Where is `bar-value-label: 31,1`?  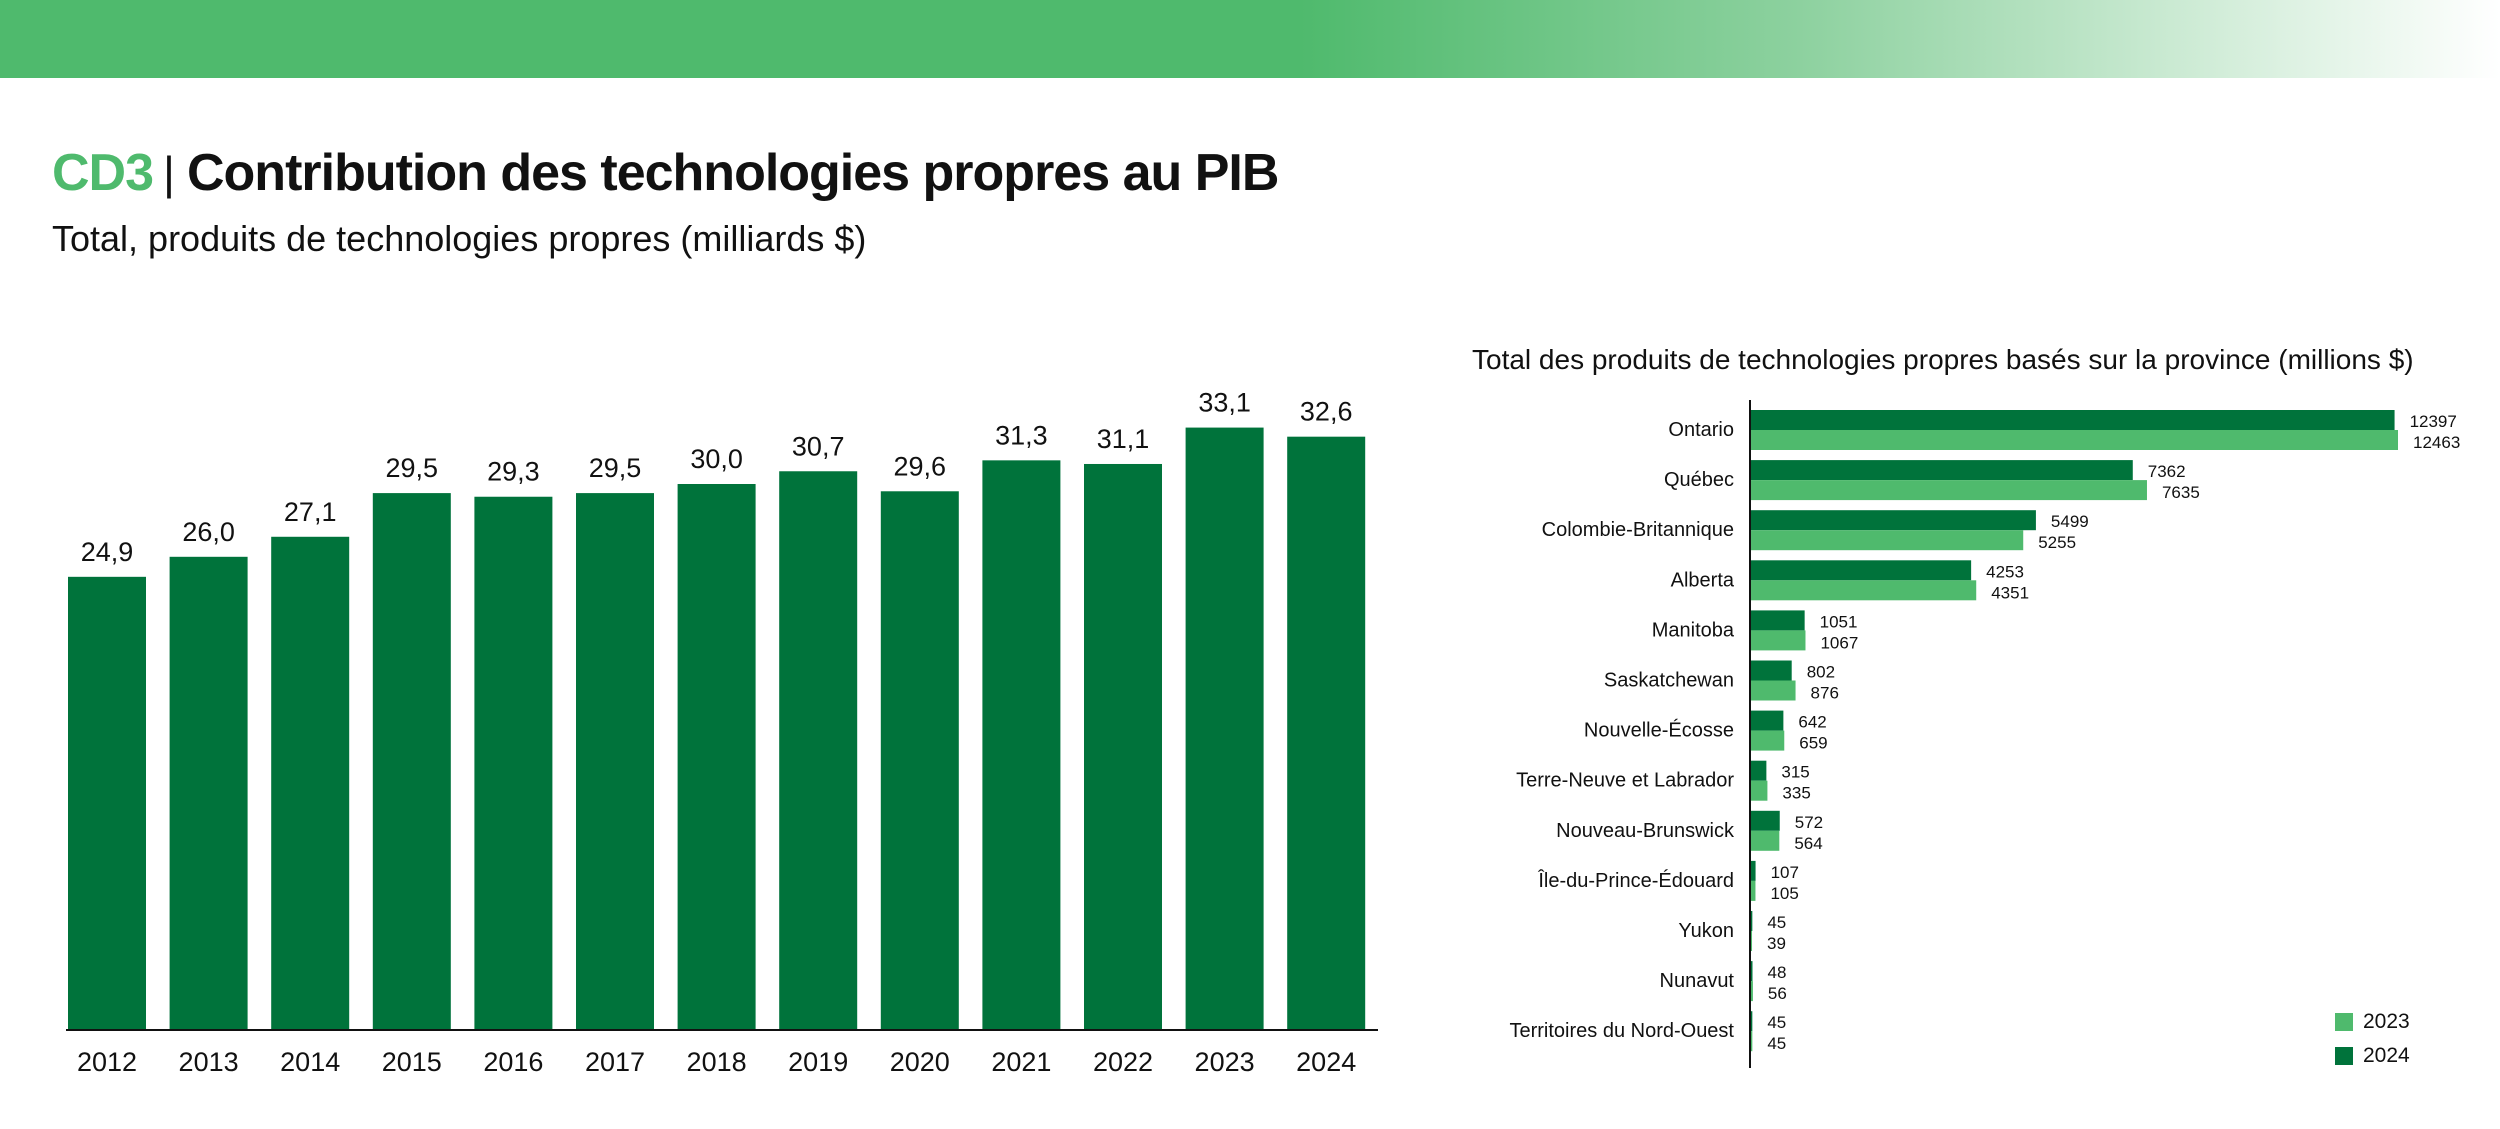
bar-value-label: 31,1 is located at coordinates (1123, 439).